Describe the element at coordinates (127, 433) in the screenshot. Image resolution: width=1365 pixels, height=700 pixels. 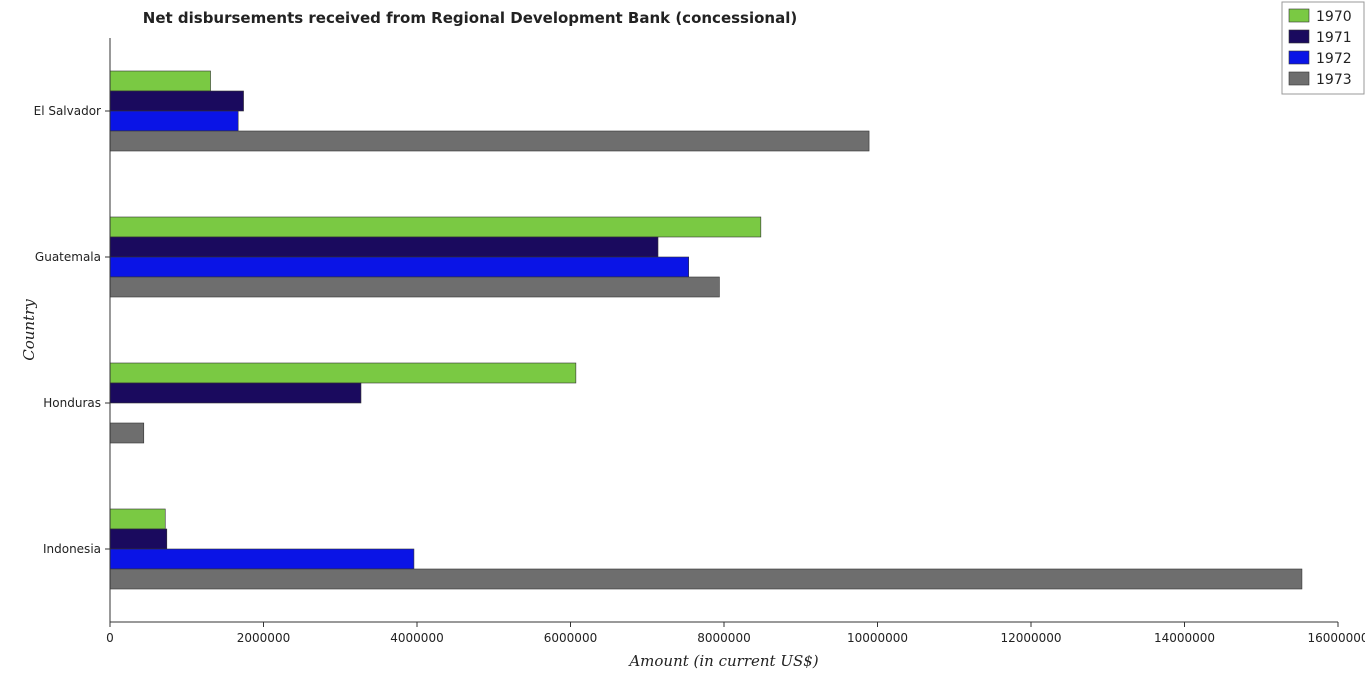
I see `bar-honduras-1973` at that location.